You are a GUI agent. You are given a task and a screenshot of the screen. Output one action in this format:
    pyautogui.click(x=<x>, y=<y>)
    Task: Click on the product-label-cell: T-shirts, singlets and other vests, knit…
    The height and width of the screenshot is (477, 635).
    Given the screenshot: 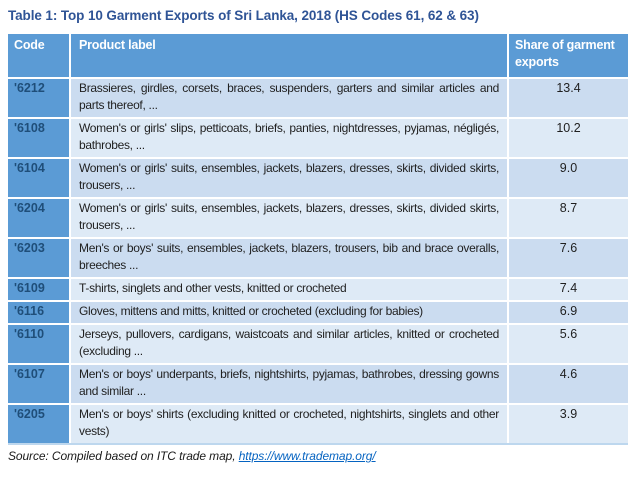 What is the action you would take?
    pyautogui.click(x=289, y=289)
    